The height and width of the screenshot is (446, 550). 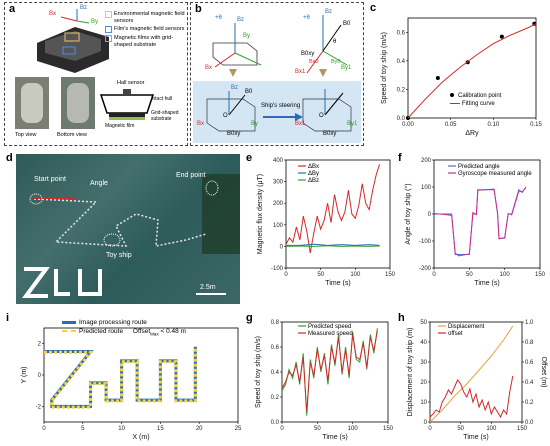 I want to click on chart-f-ytick-label: 100, so click(x=426, y=188).